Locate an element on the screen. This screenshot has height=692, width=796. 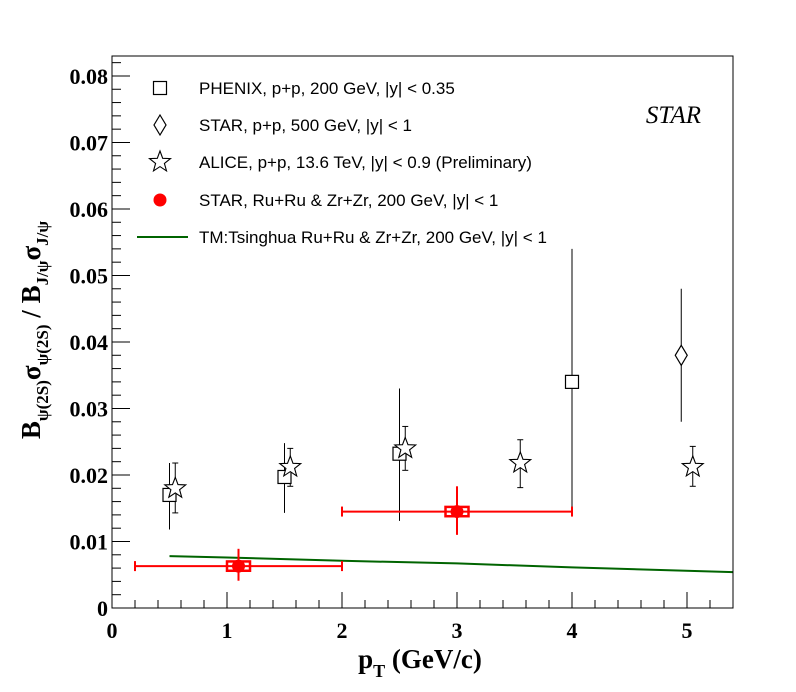
y-tick-label: 0.07 is located at coordinates (89, 142).